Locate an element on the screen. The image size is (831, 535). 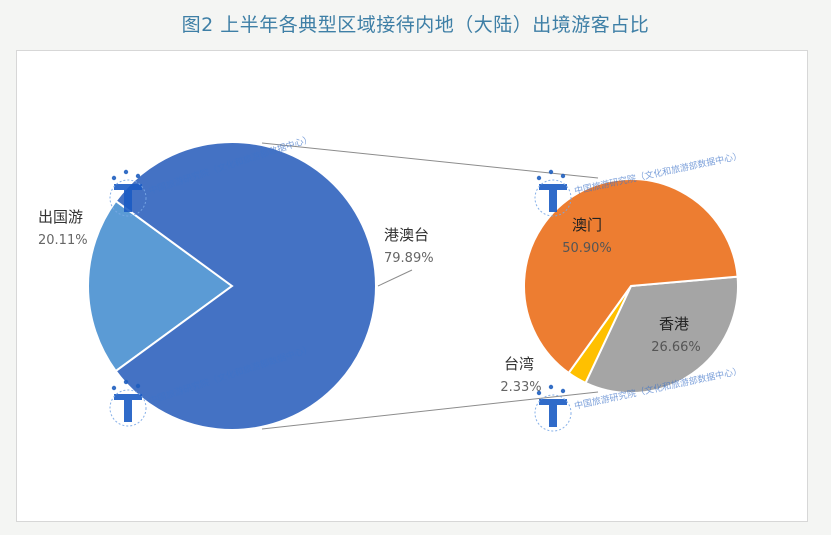
value-taiwan: 2.33% is located at coordinates (520, 387).